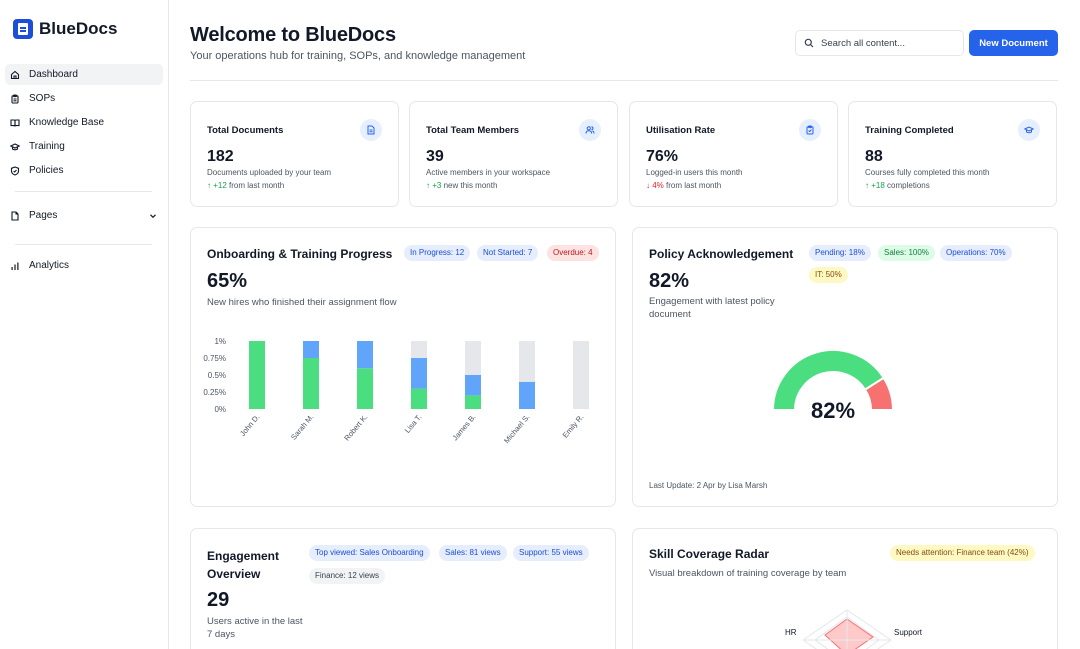  I want to click on search-box, so click(879, 43).